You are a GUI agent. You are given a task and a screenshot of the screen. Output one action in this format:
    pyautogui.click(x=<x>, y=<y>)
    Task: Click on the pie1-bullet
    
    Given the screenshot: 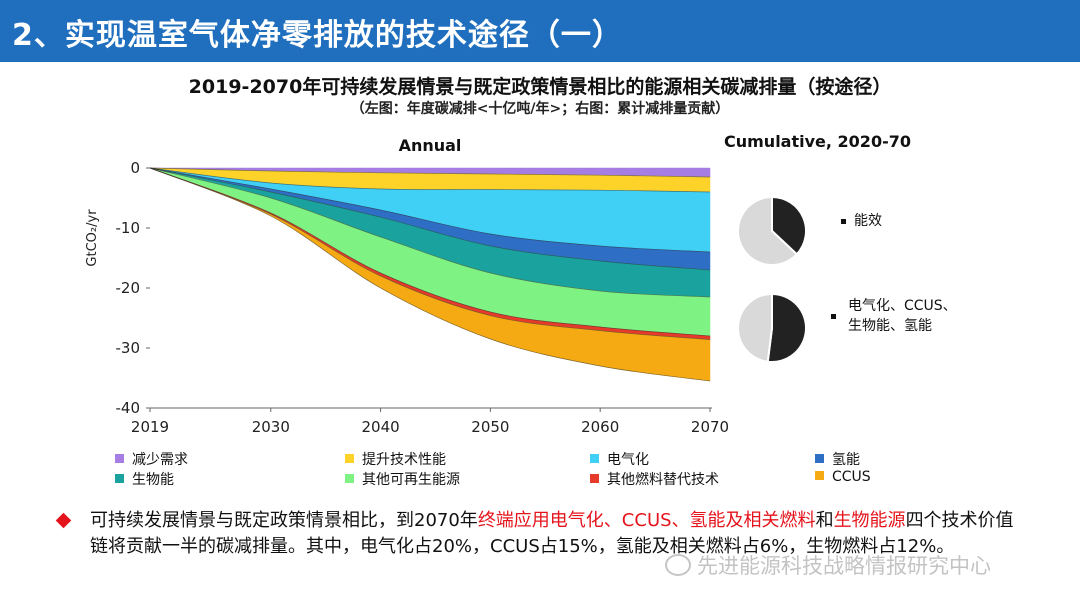 What is the action you would take?
    pyautogui.click(x=843, y=221)
    